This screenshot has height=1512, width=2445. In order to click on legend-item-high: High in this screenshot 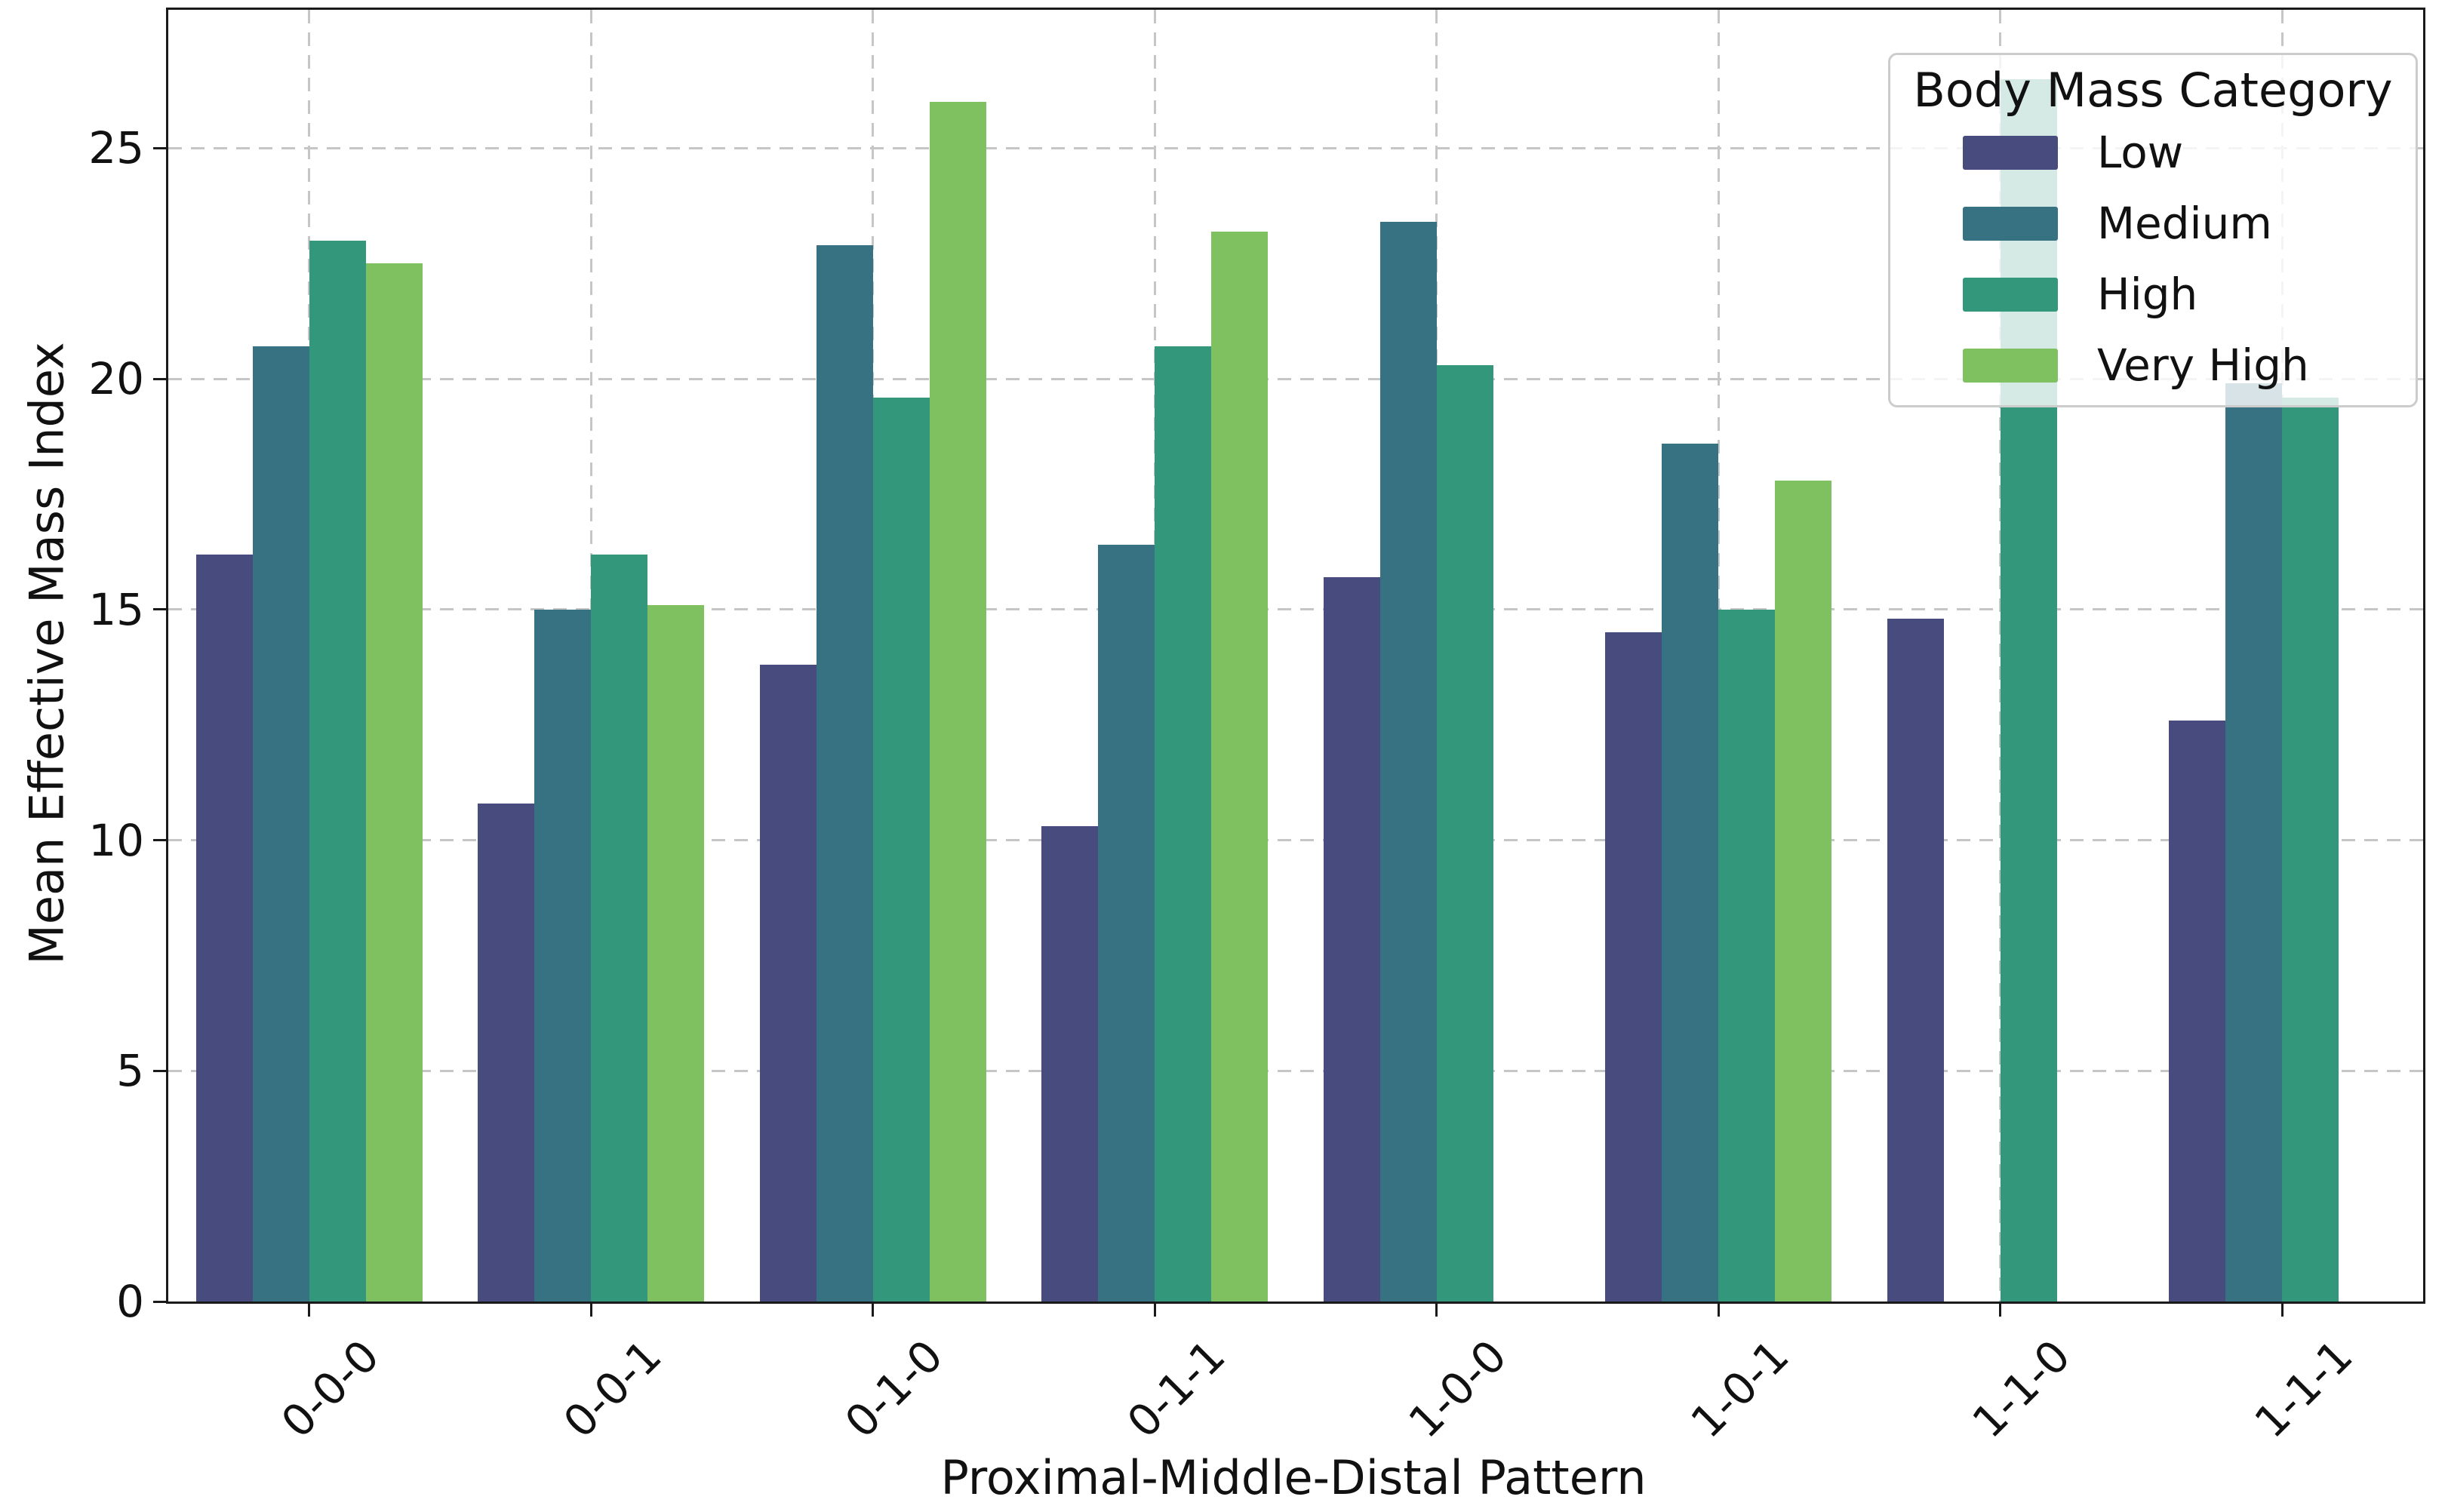, I will do `click(2153, 294)`.